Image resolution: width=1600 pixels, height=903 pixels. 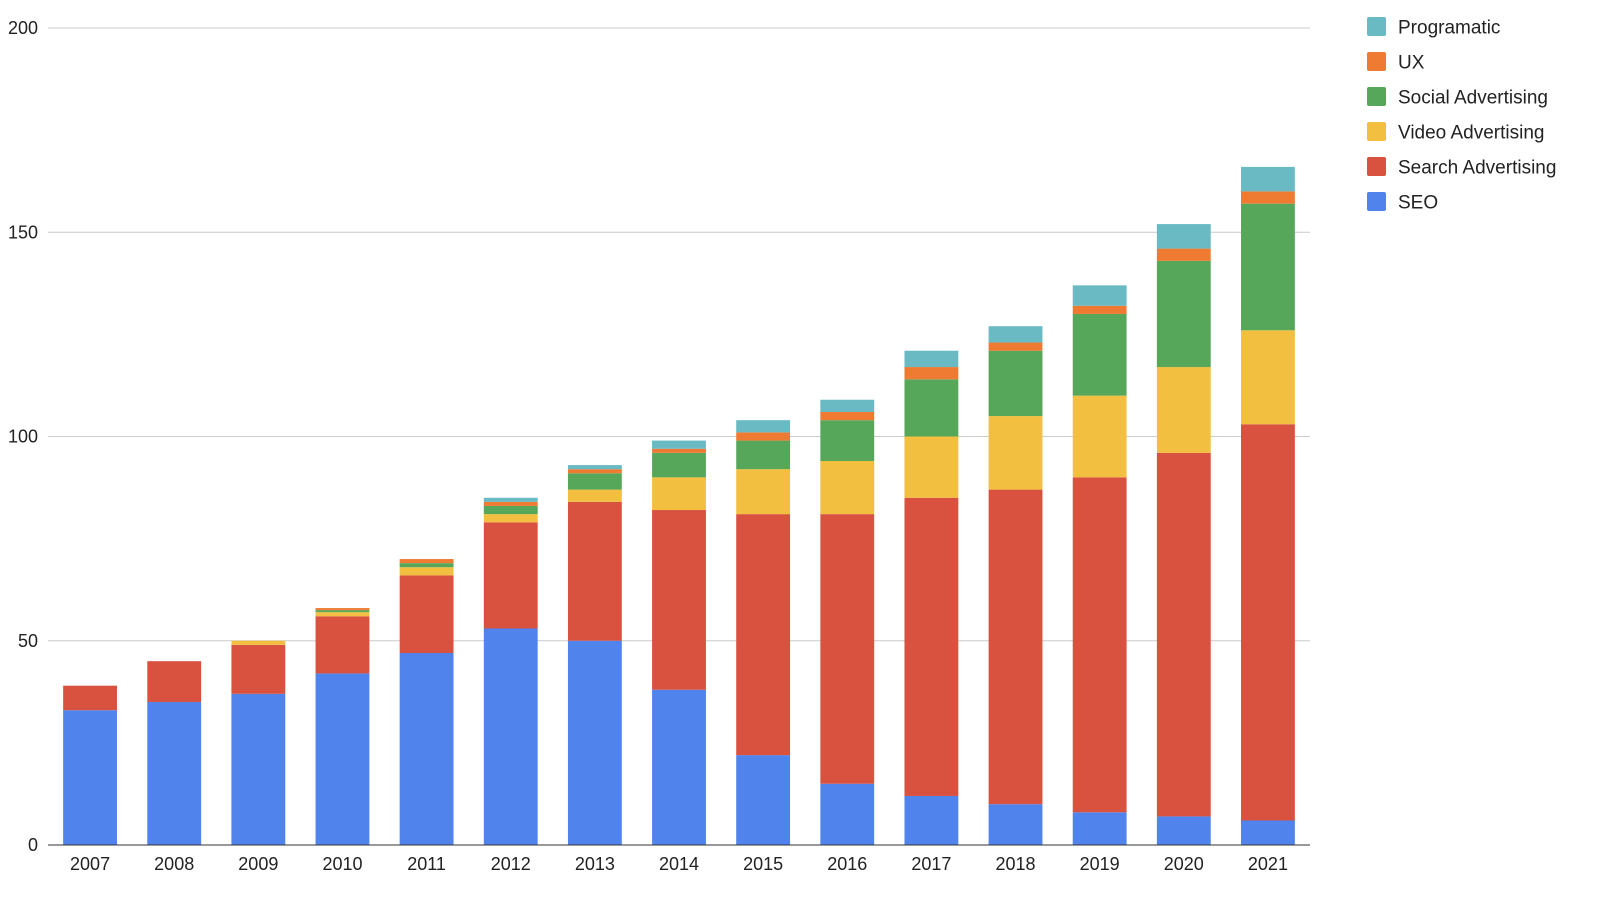 I want to click on bar-stack-2007, so click(x=90, y=765).